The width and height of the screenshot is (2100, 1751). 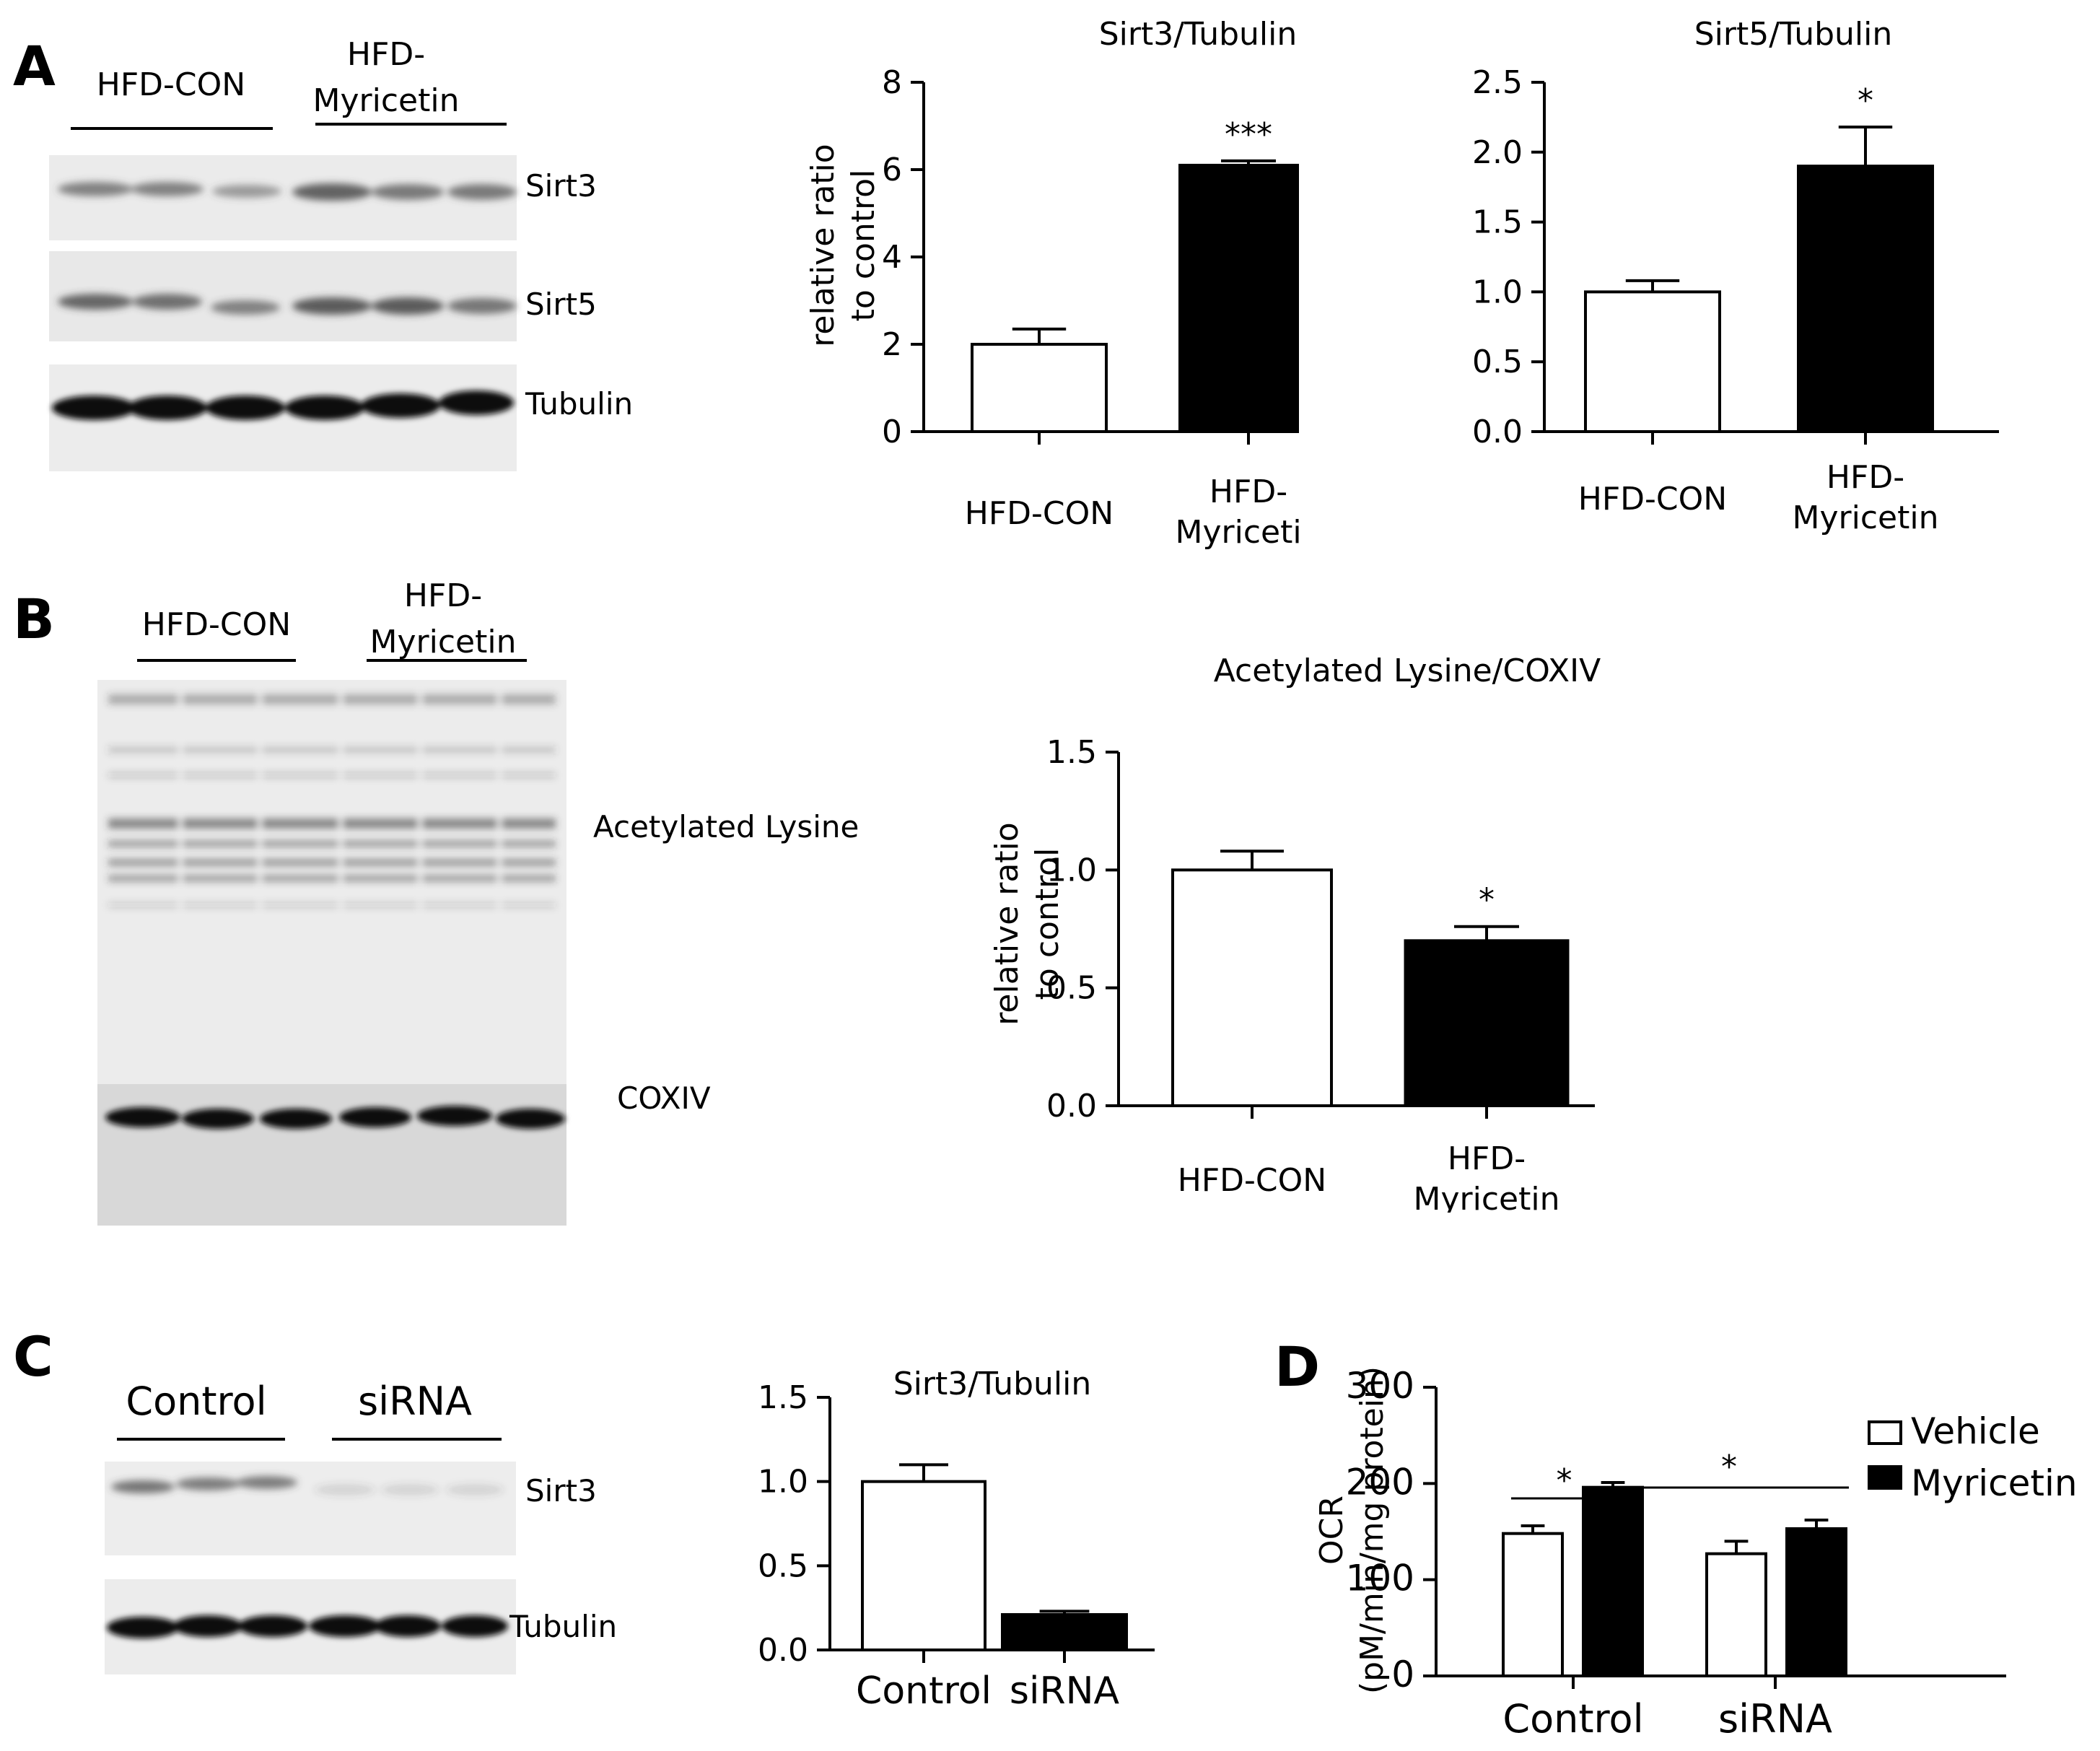 I want to click on blot-c-sirt3-strip, so click(x=310, y=1508).